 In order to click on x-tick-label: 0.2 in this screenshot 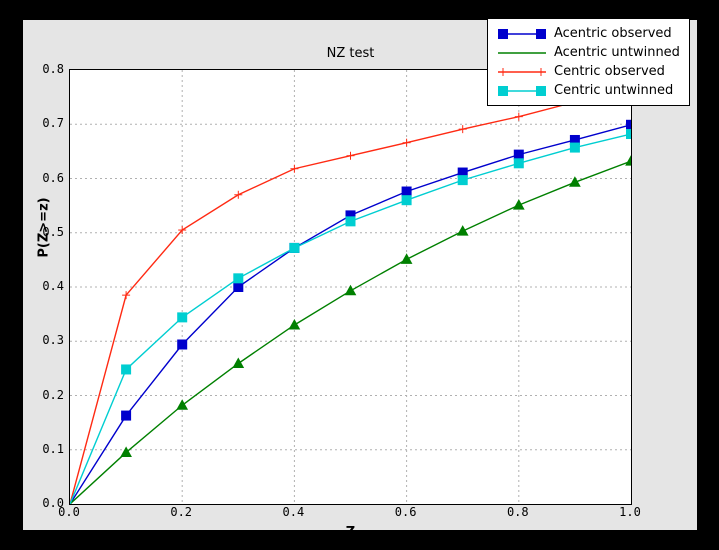, I will do `click(181, 512)`.